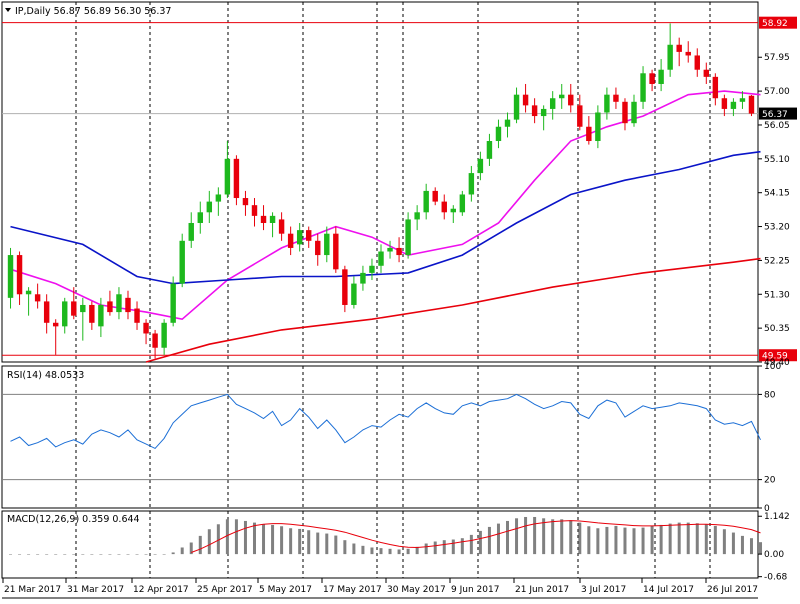 The width and height of the screenshot is (800, 604). I want to click on rsi-line, so click(385, 421).